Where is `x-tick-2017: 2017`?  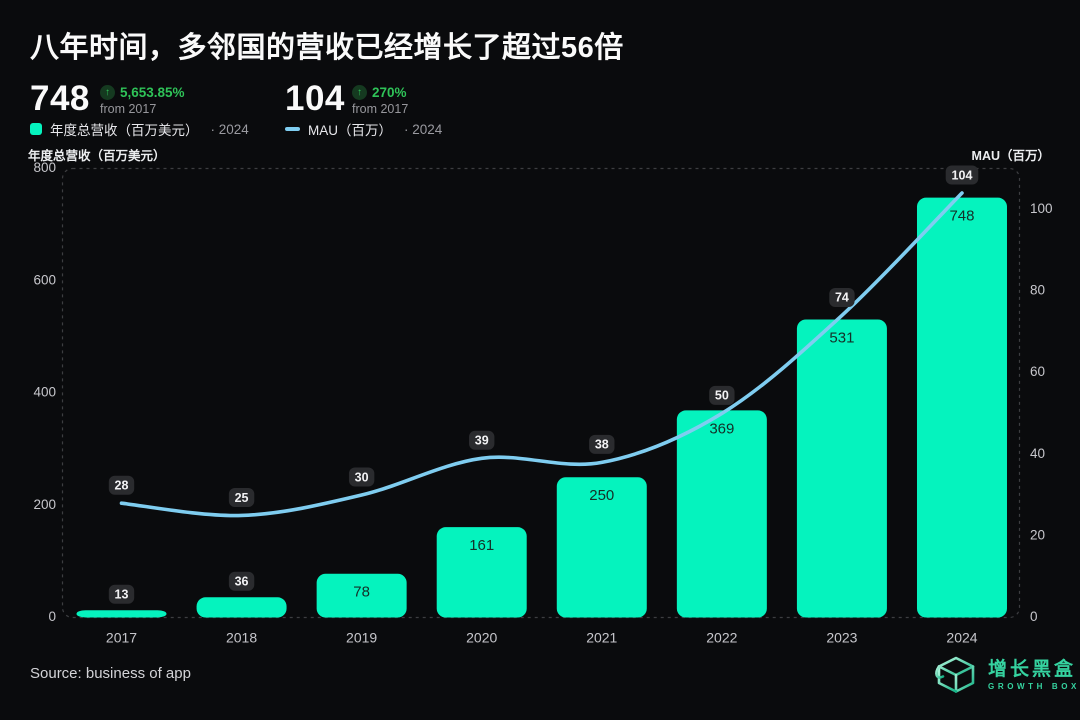
x-tick-2017: 2017 is located at coordinates (121, 638).